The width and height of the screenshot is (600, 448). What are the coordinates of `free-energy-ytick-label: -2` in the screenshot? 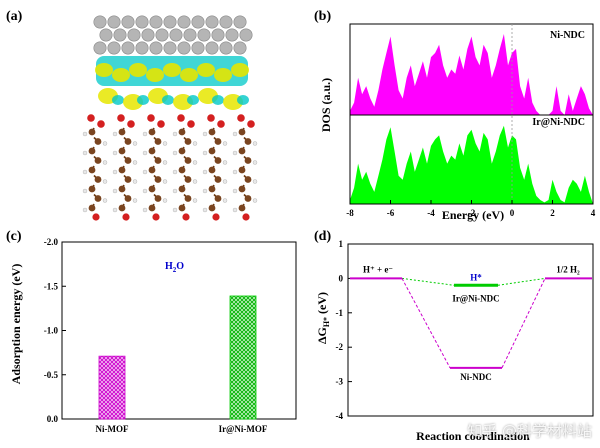 It's located at (340, 347).